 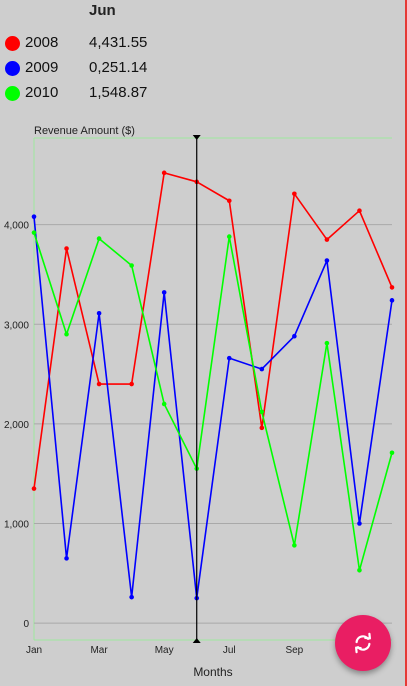 I want to click on tooltip-row-2009: 2009 0,251.14, so click(x=104, y=70).